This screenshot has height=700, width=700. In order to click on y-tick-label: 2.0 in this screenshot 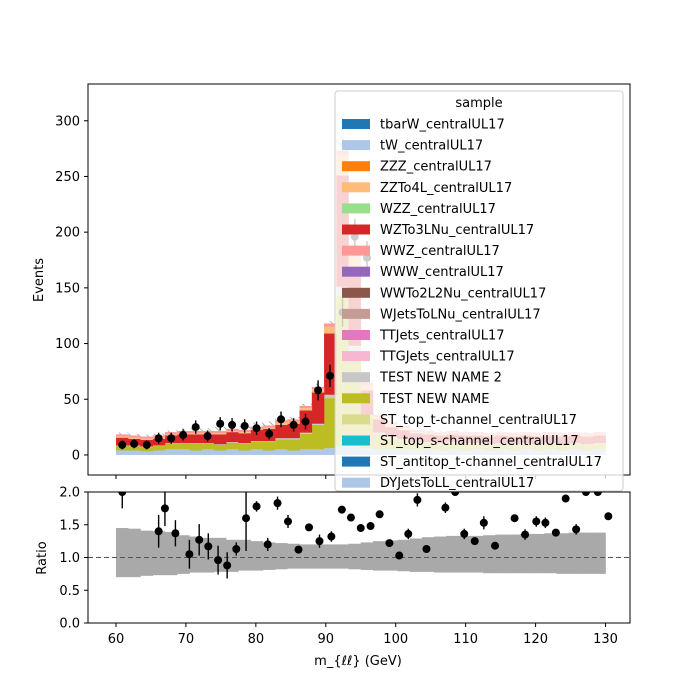, I will do `click(69, 493)`.